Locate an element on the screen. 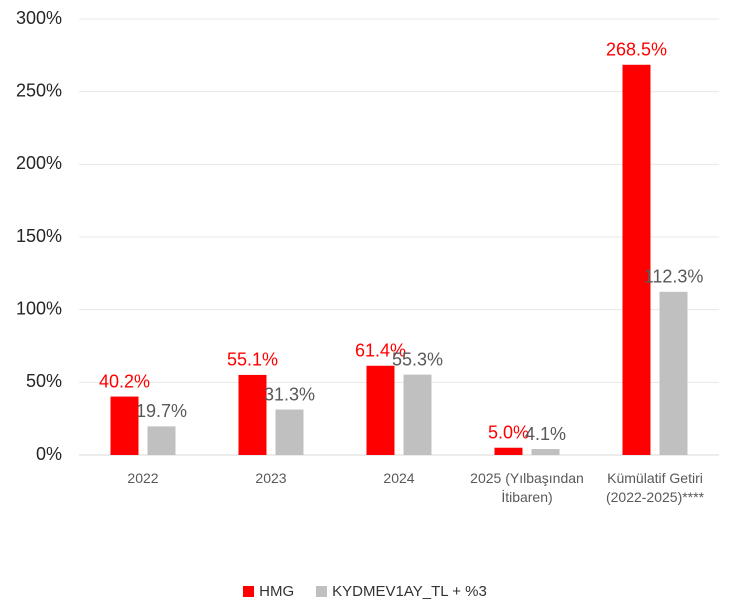 The height and width of the screenshot is (606, 730). data-label: 55.1% is located at coordinates (252, 360).